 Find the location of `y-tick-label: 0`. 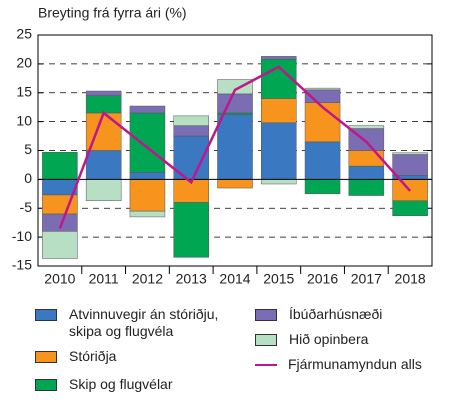

y-tick-label: 0 is located at coordinates (28, 178).